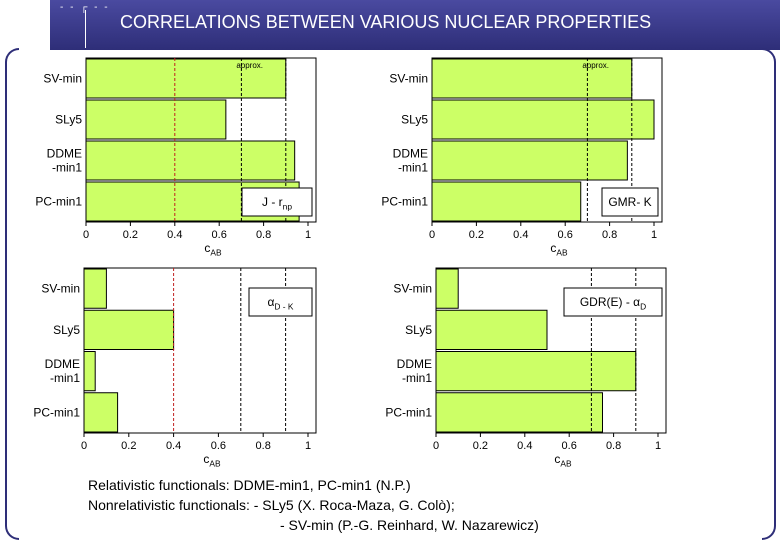 This screenshot has height=540, width=780. I want to click on chart-0-legend: J - rnp, so click(277, 203).